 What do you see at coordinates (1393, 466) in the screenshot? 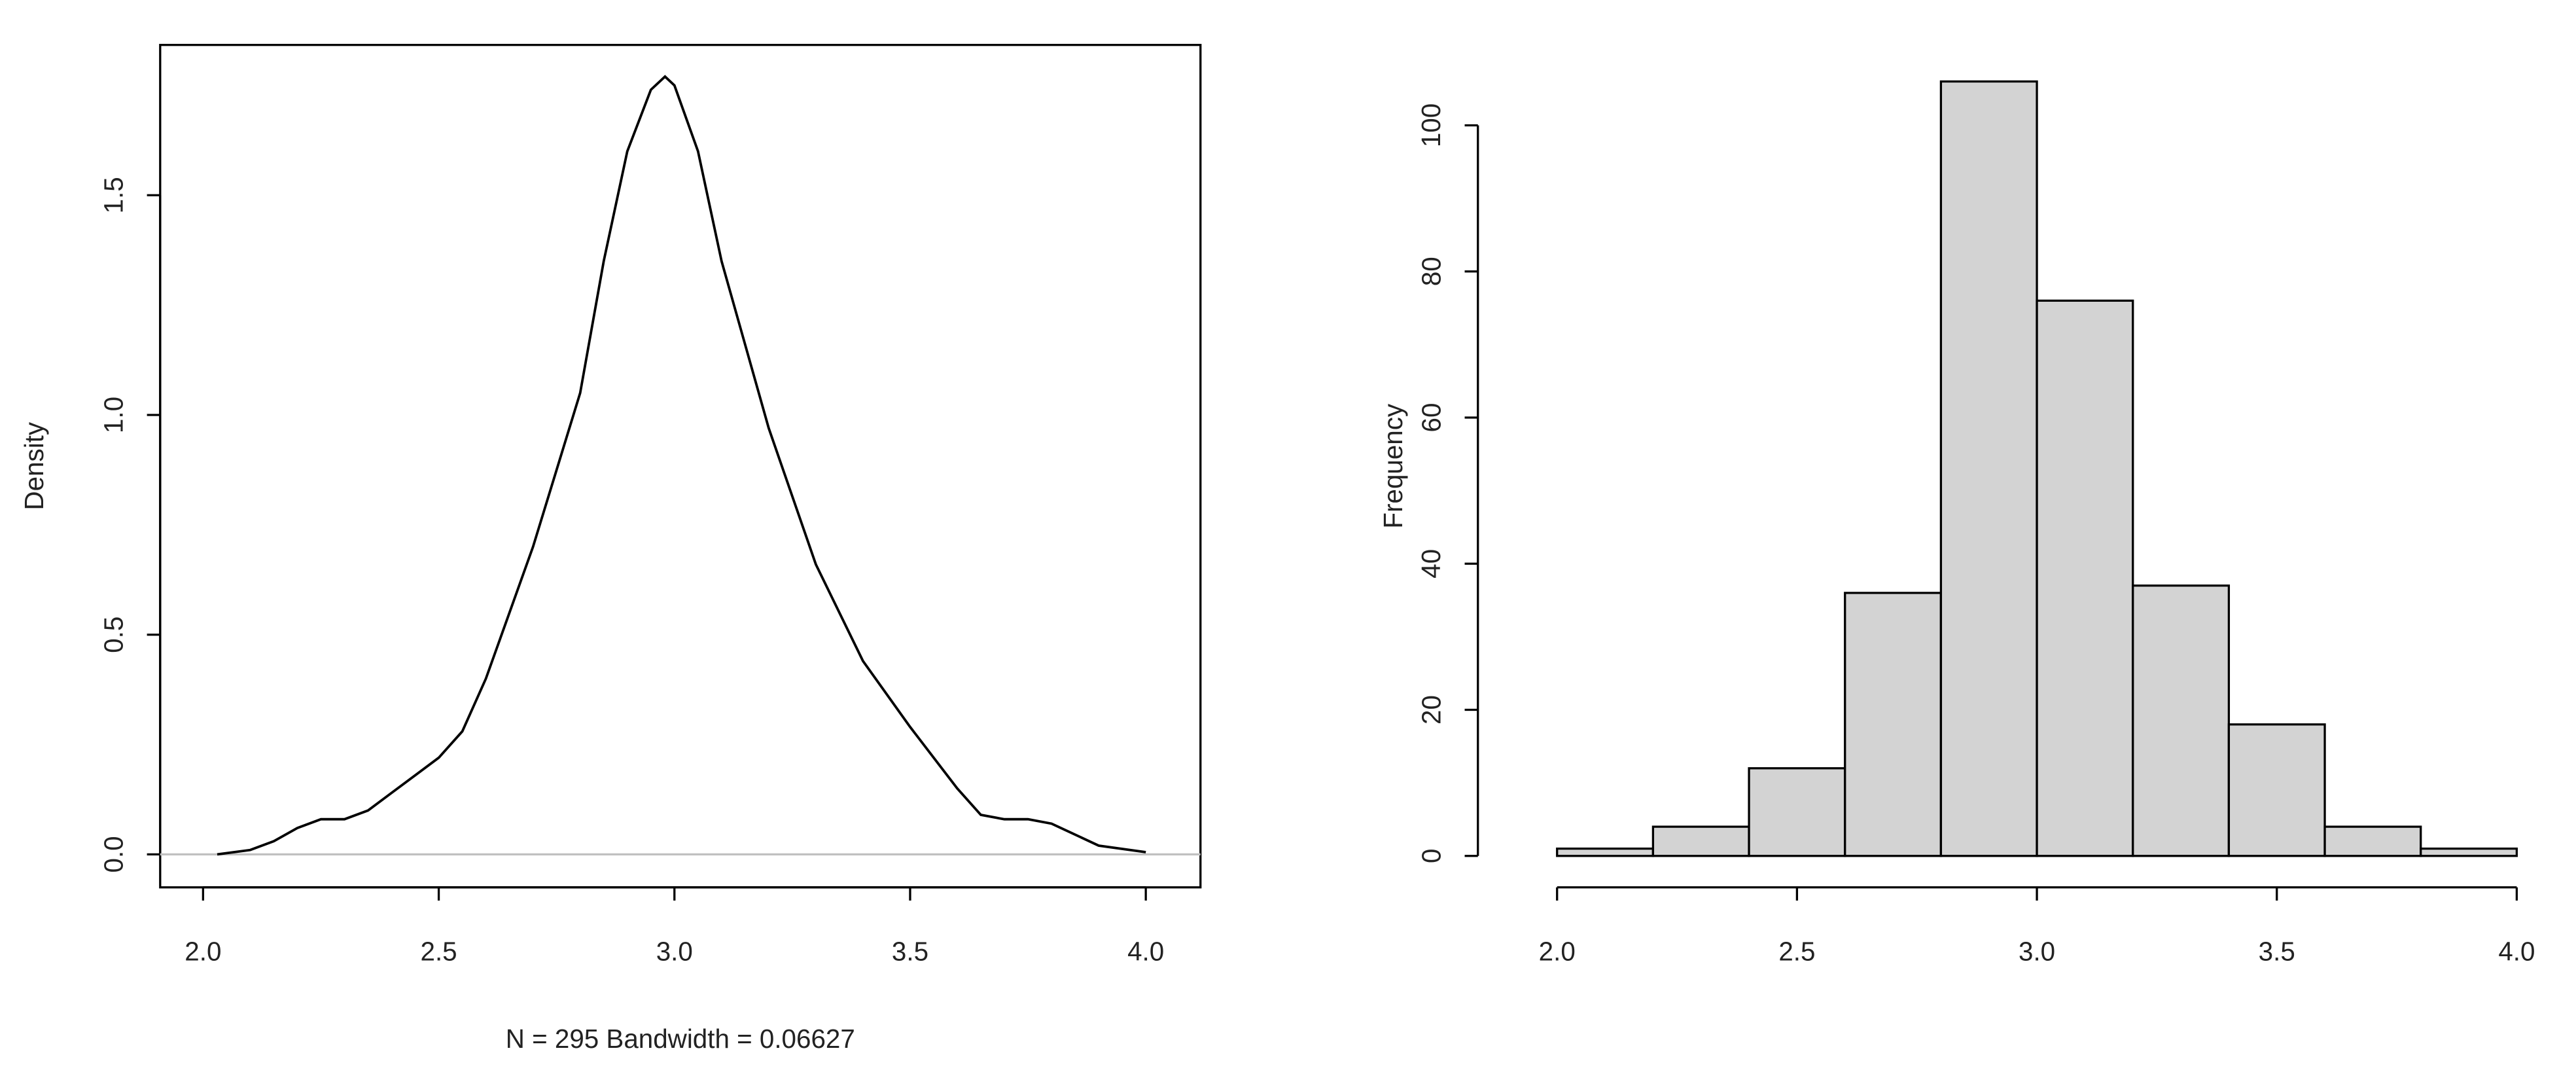
I see `y-axis-label: Frequency` at bounding box center [1393, 466].